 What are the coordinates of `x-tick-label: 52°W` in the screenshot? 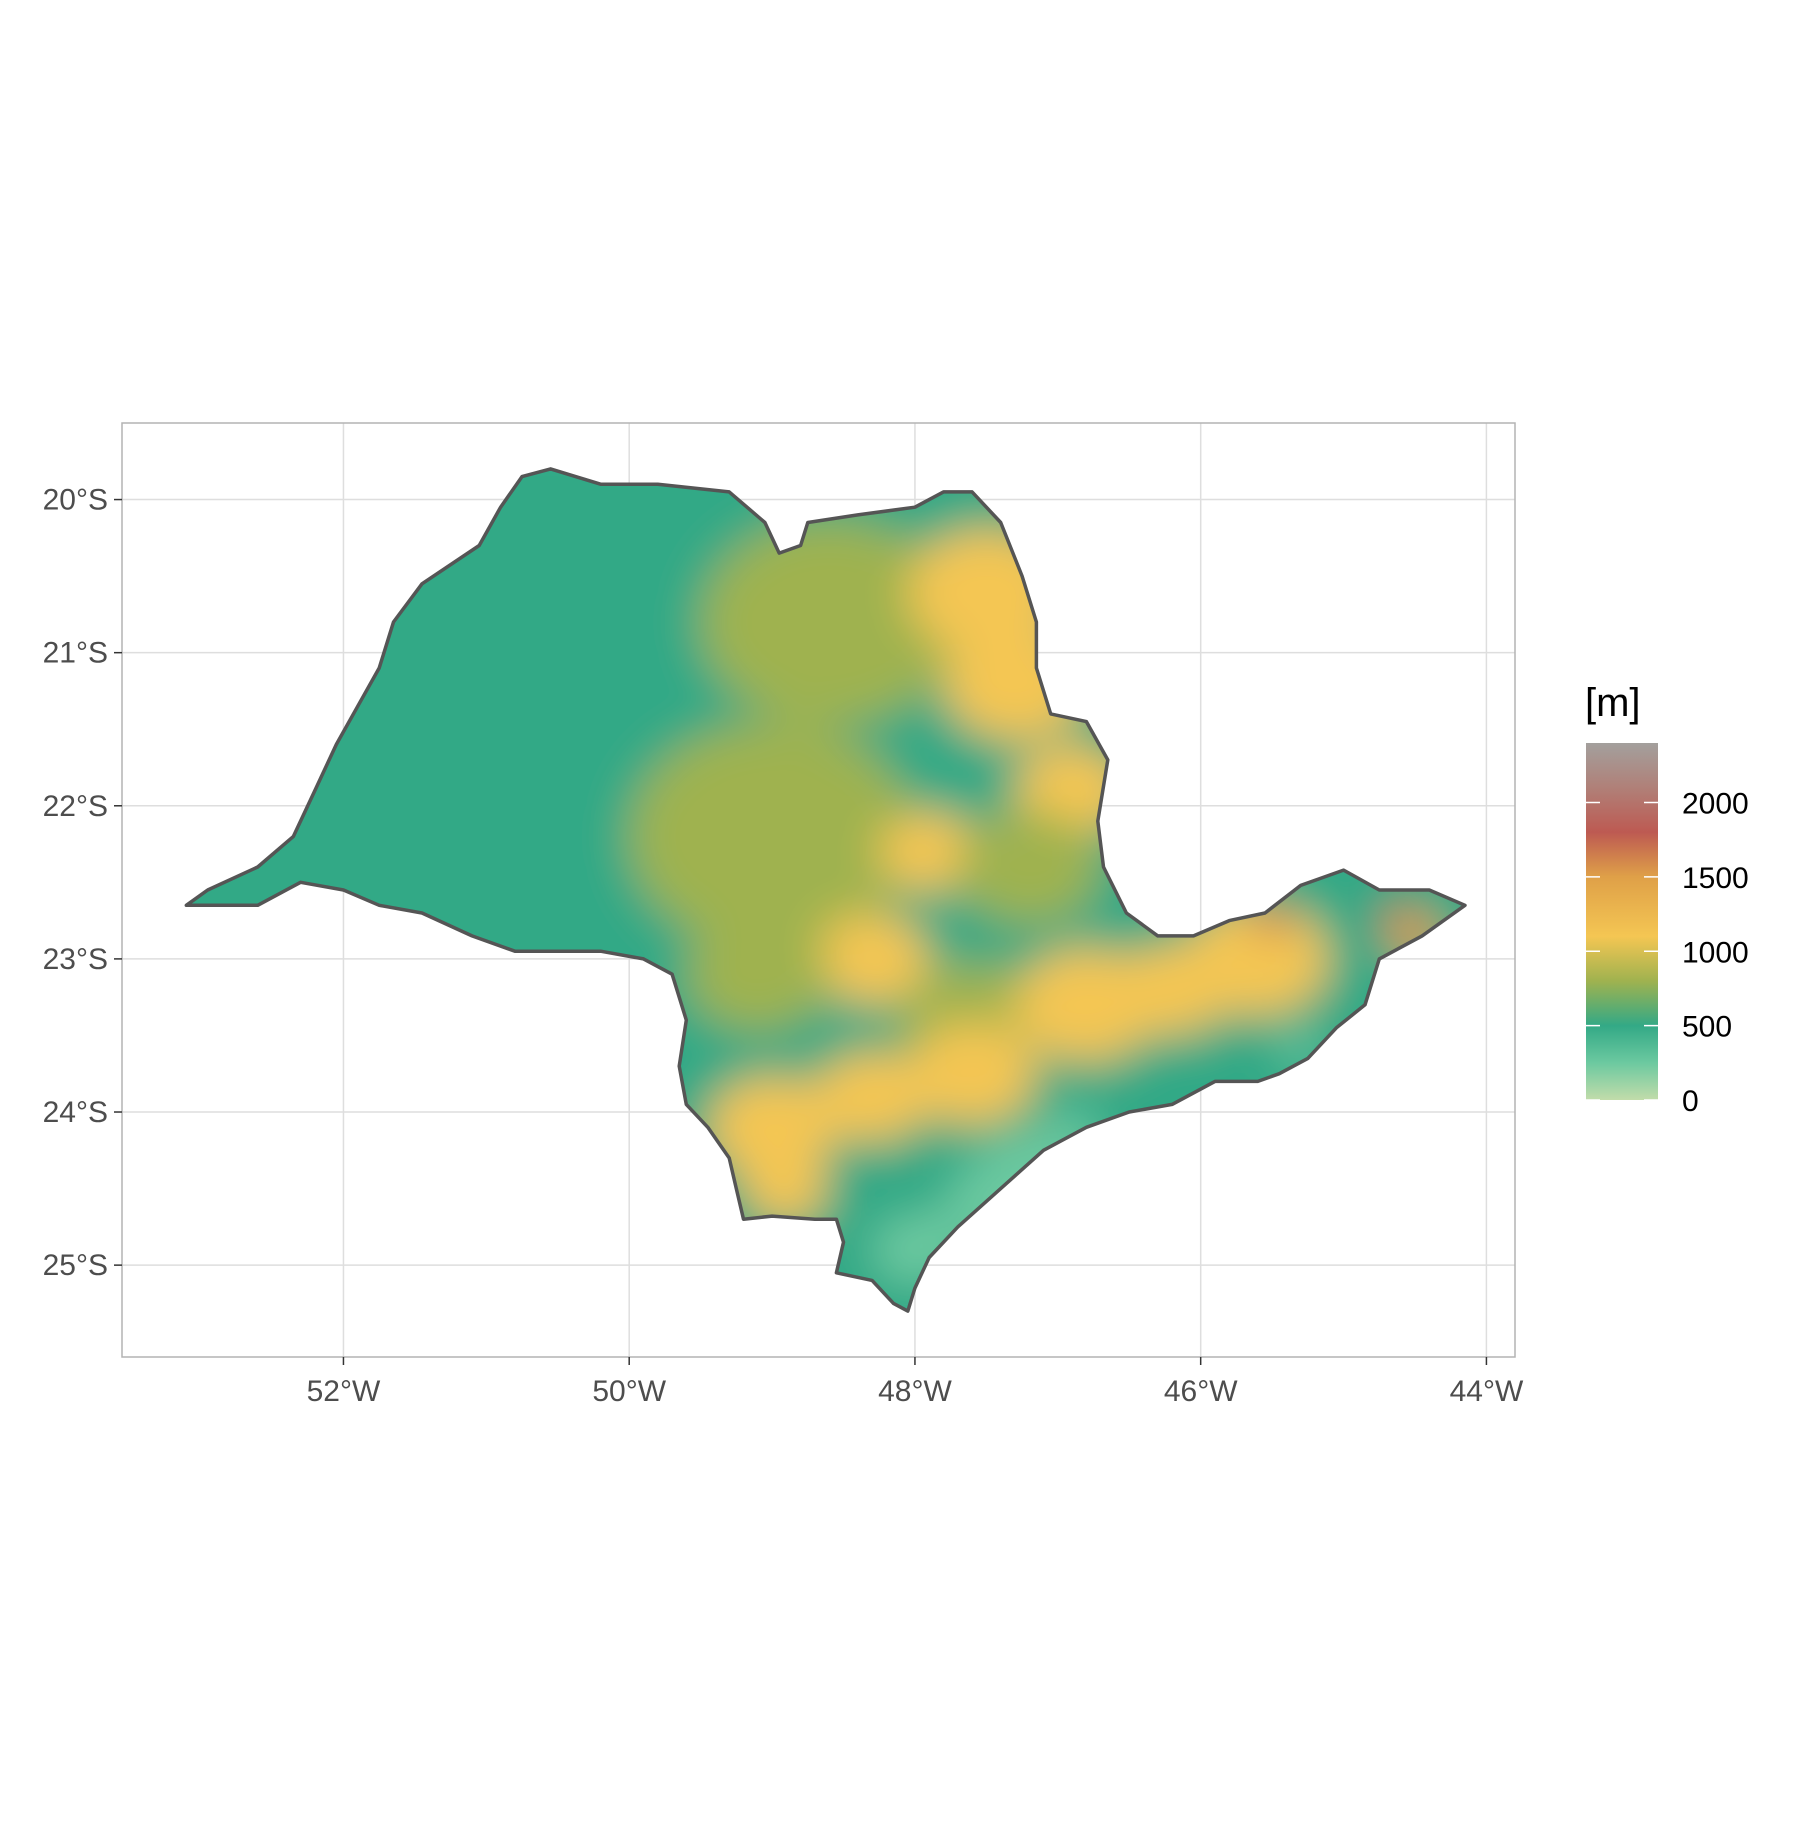 It's located at (344, 1391).